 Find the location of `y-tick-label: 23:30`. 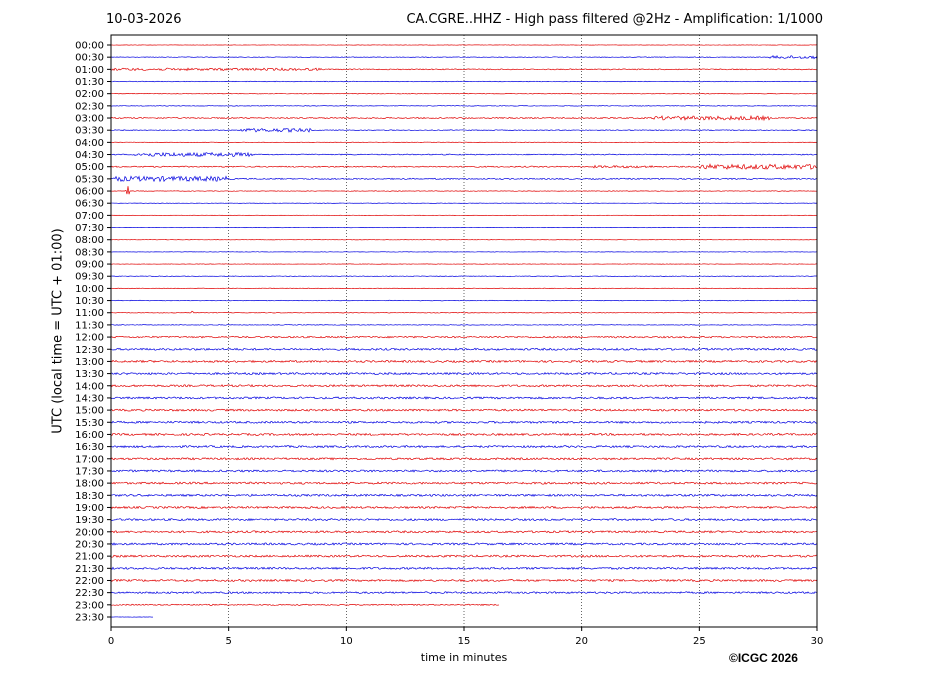

y-tick-label: 23:30 is located at coordinates (89, 617).